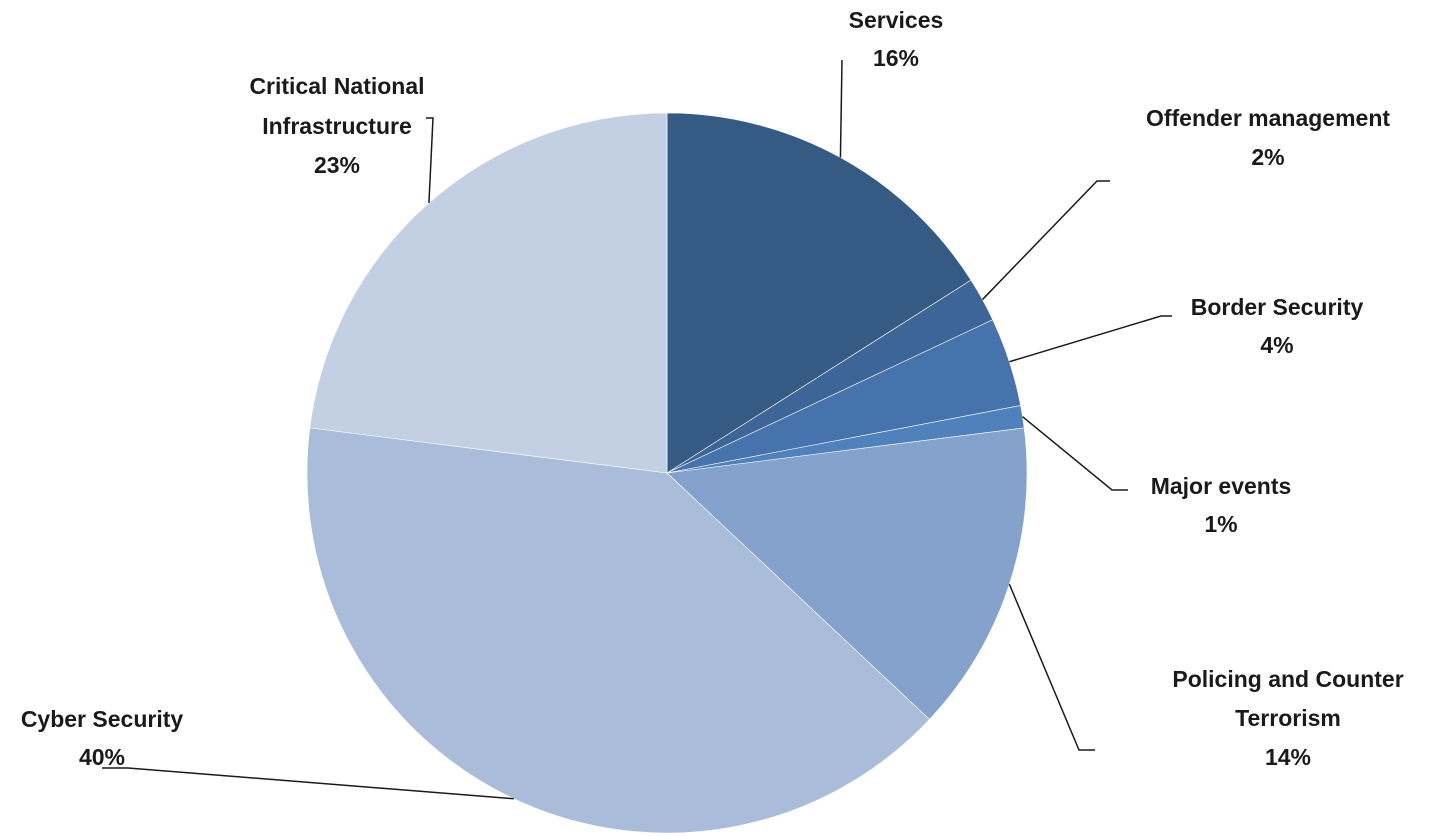  Describe the element at coordinates (1276, 345) in the screenshot. I see `slice-value-border-security: 4%` at that location.